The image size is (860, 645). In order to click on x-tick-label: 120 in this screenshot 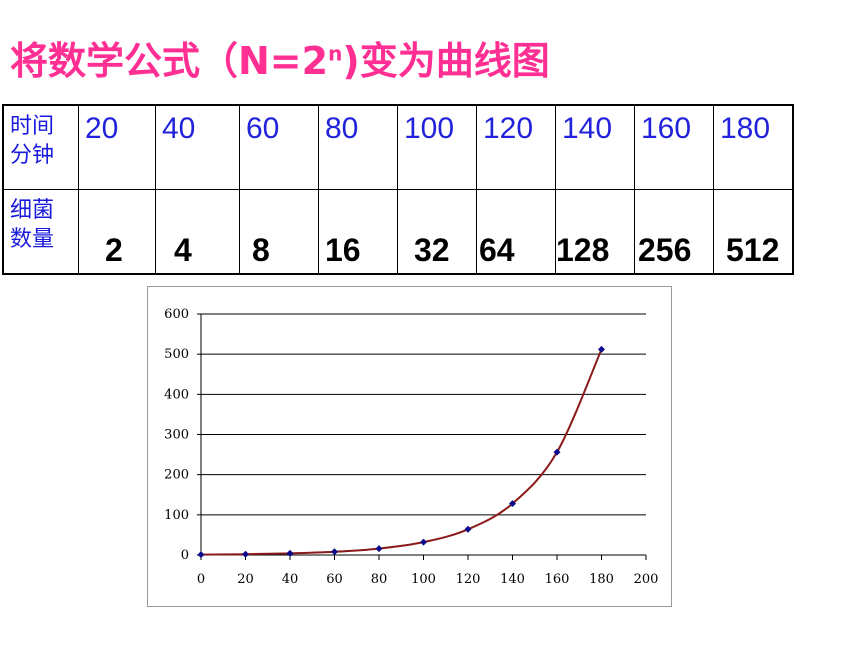, I will do `click(468, 579)`.